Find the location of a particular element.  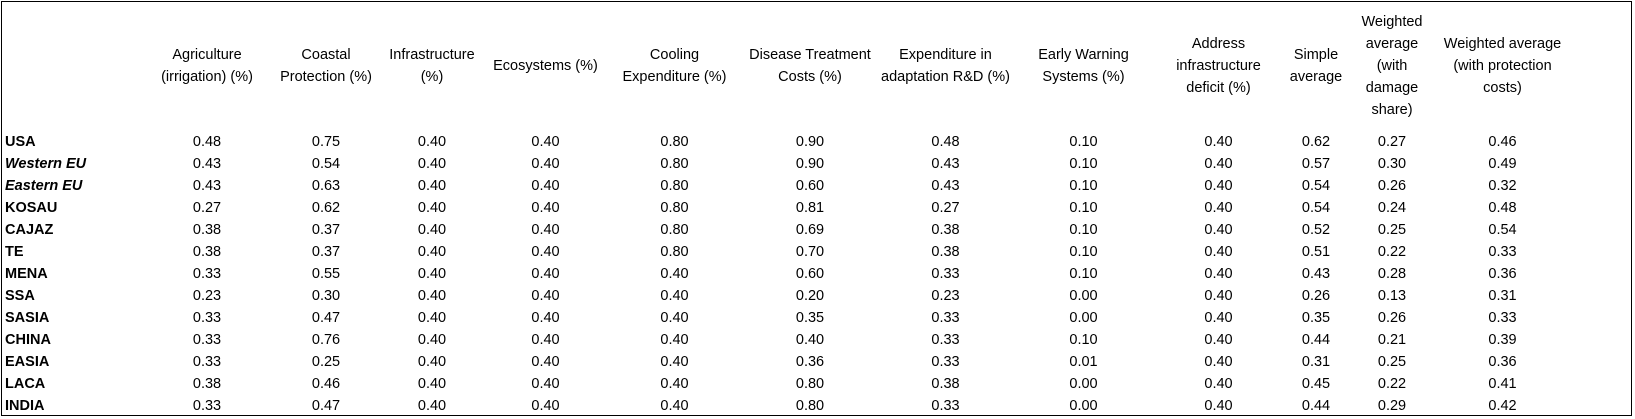

region-label: CAJAZ is located at coordinates (29, 230).